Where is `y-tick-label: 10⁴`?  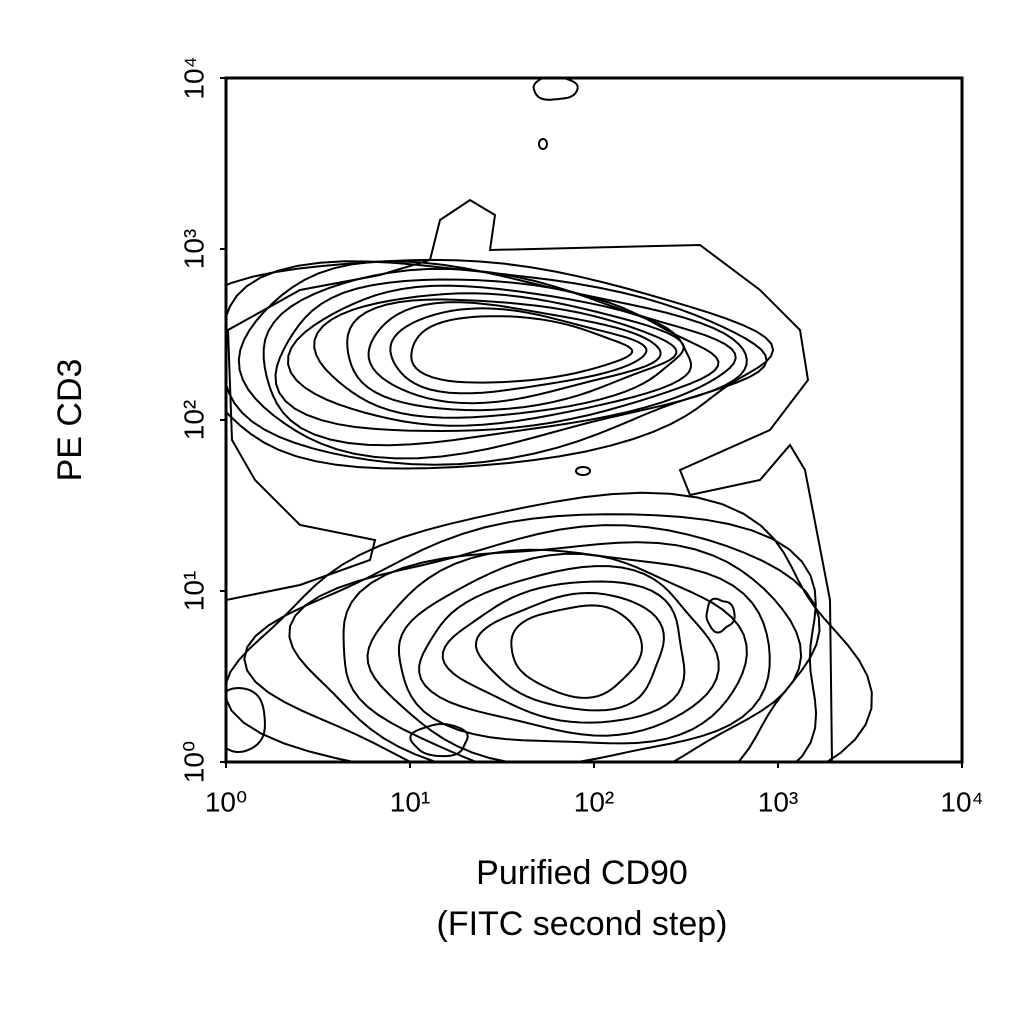 y-tick-label: 10⁴ is located at coordinates (193, 77).